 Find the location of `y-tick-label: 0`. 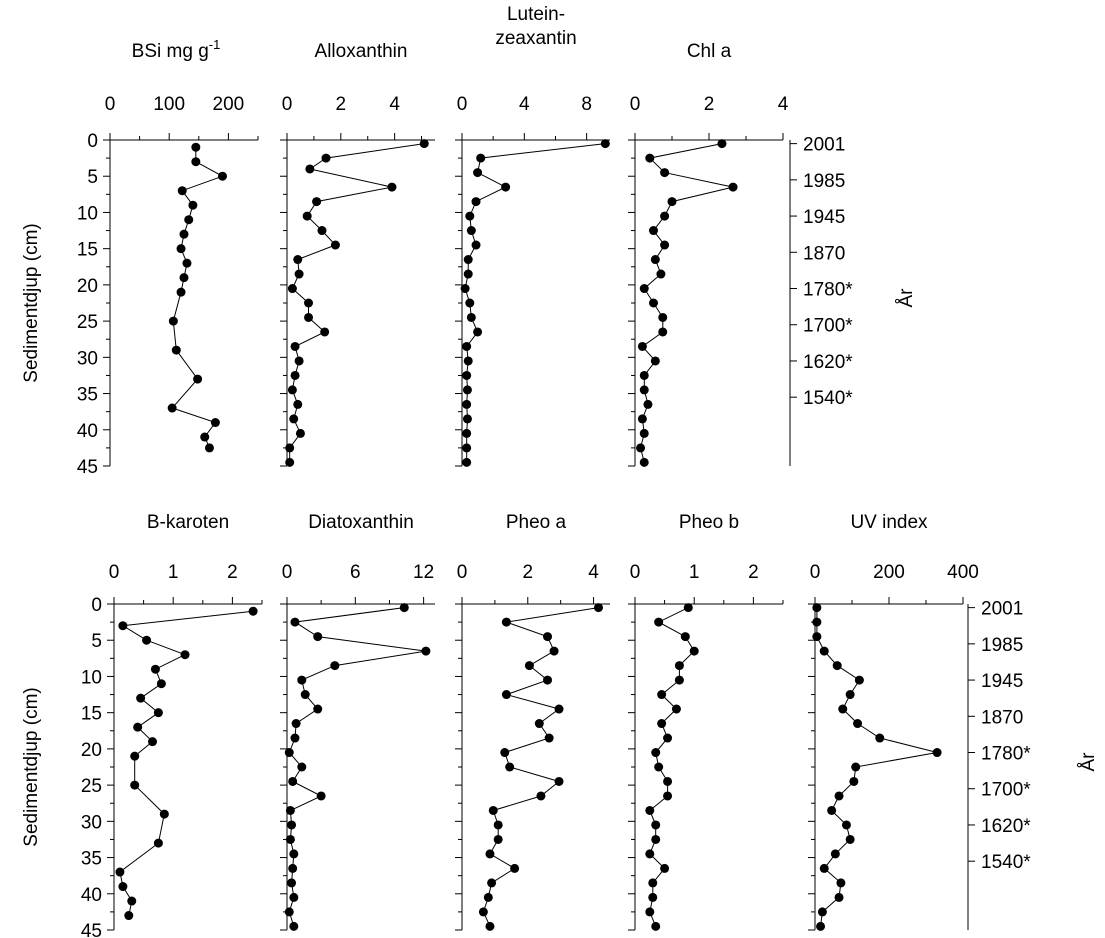

y-tick-label: 0 is located at coordinates (92, 141).